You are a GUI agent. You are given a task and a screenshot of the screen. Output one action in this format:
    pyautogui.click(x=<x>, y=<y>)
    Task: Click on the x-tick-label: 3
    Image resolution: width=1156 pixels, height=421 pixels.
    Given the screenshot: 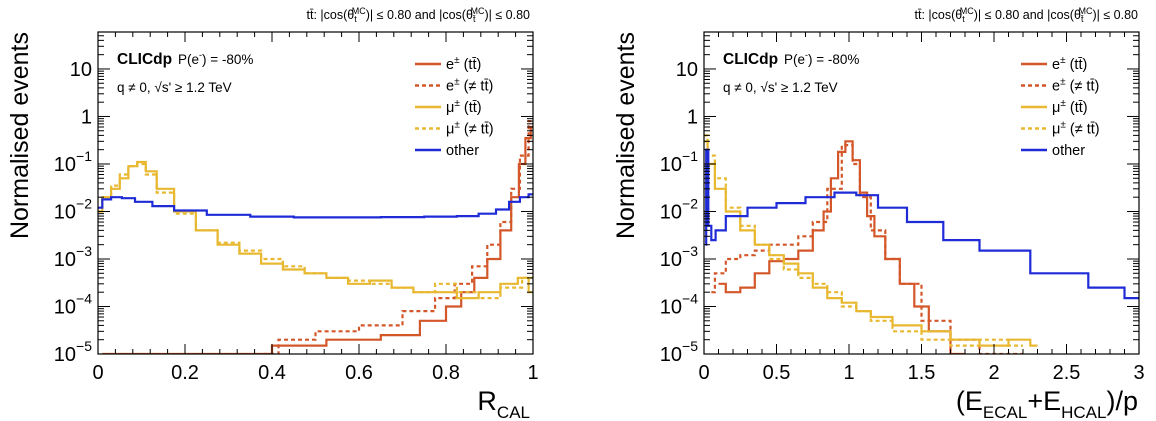 What is the action you would take?
    pyautogui.click(x=1138, y=373)
    